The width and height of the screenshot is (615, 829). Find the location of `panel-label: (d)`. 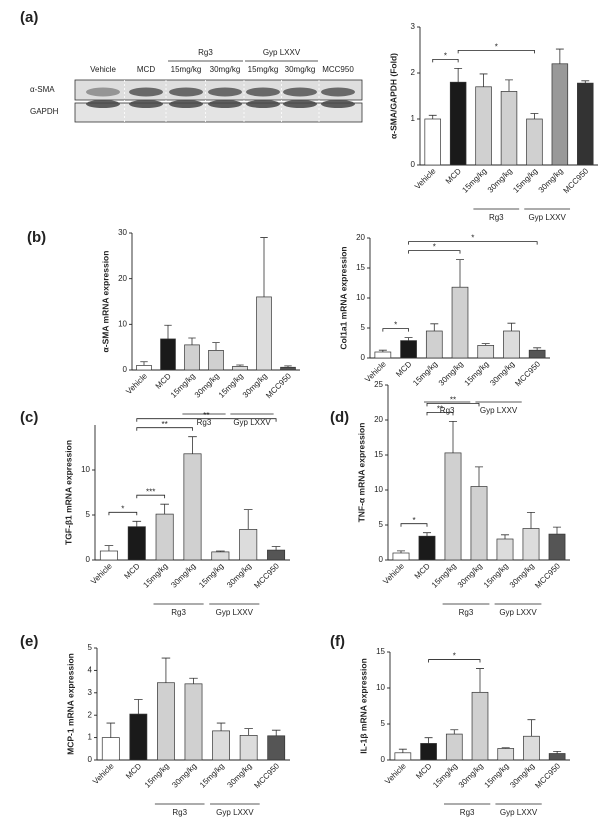

panel-label: (d) is located at coordinates (339, 417).